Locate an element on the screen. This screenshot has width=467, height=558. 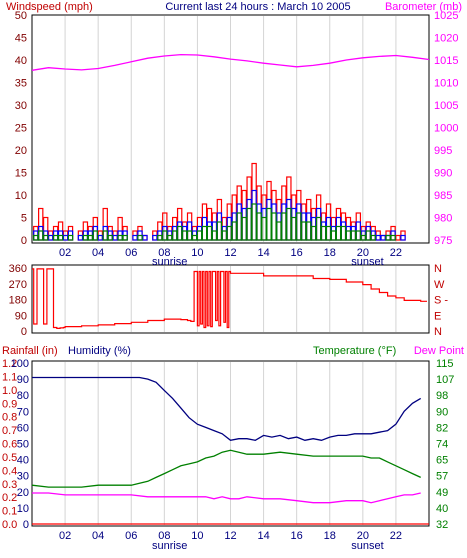
hour-tick-label: 20 is located at coordinates (363, 536).